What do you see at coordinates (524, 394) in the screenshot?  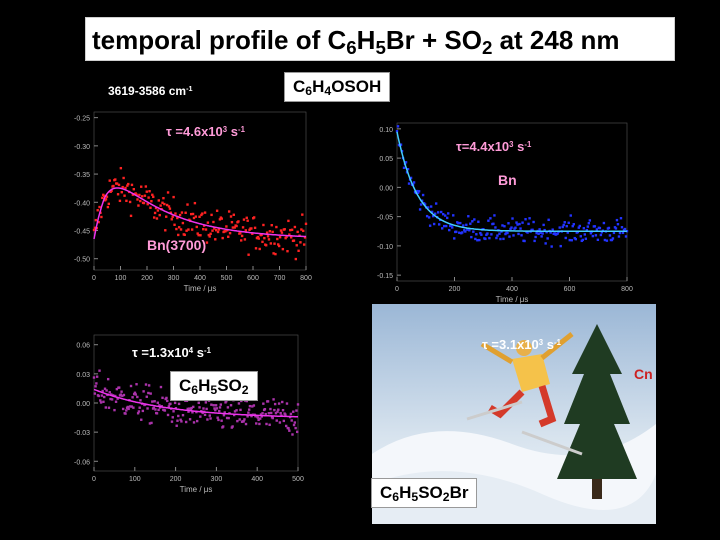 I see `skier-icon` at bounding box center [524, 394].